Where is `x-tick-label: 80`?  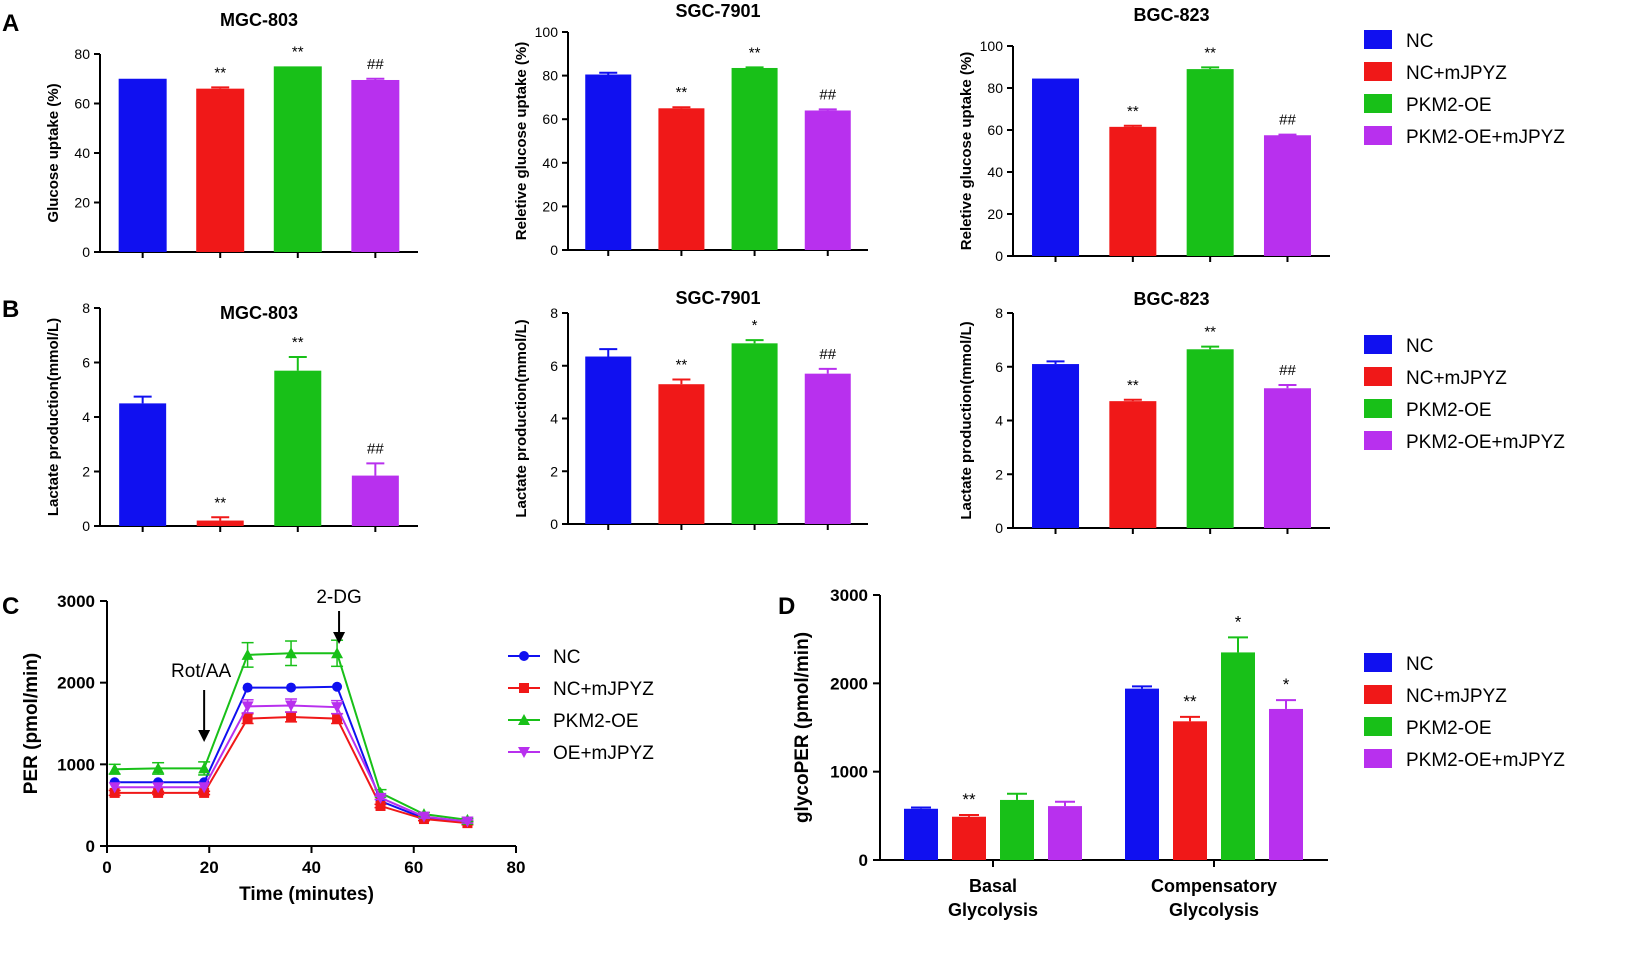 x-tick-label: 80 is located at coordinates (516, 867).